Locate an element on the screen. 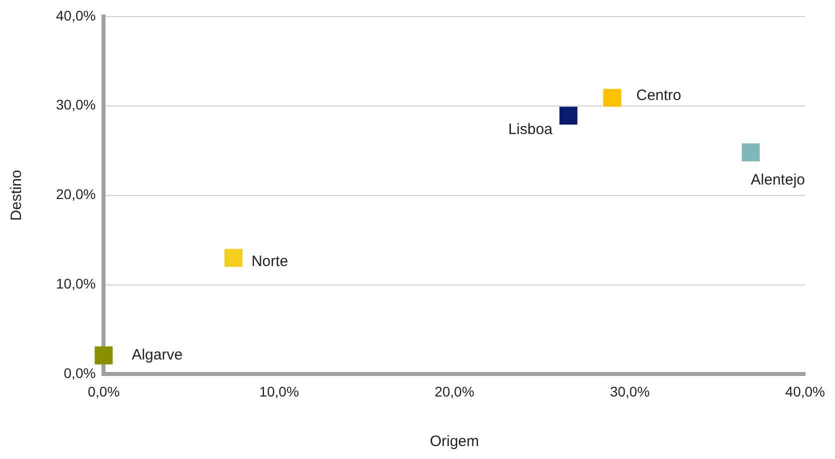  series-label: Algarve is located at coordinates (157, 355).